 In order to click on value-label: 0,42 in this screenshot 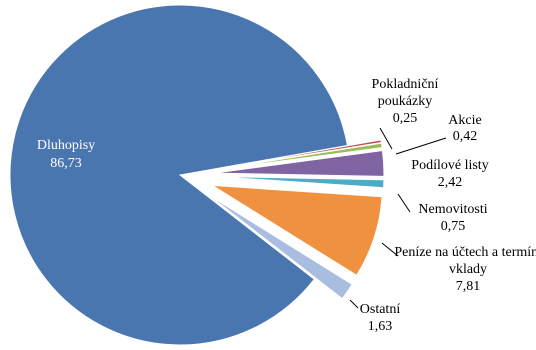, I will do `click(465, 136)`.